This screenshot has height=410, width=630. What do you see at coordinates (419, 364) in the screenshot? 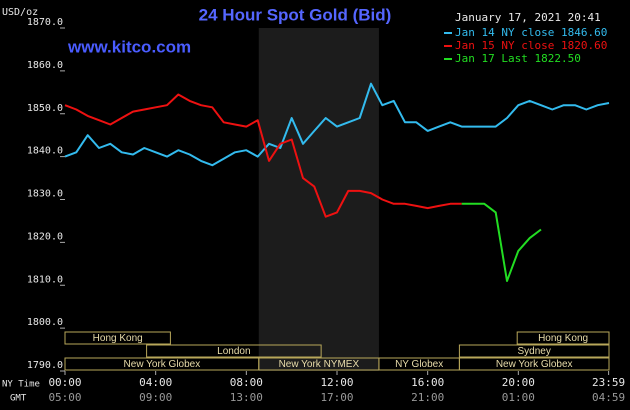
I see `session-label: NY Globex` at bounding box center [419, 364].